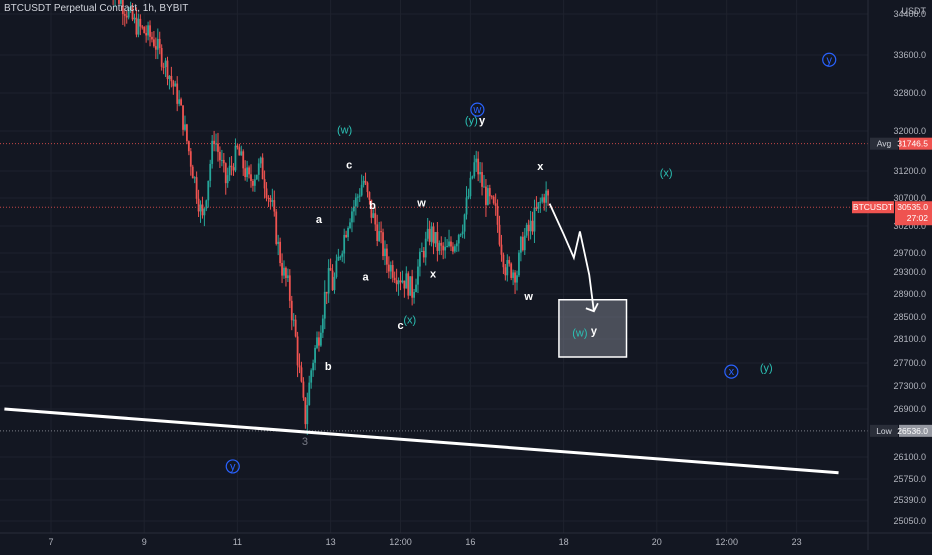 The width and height of the screenshot is (932, 555). I want to click on price-tag-name: Avg, so click(884, 144).